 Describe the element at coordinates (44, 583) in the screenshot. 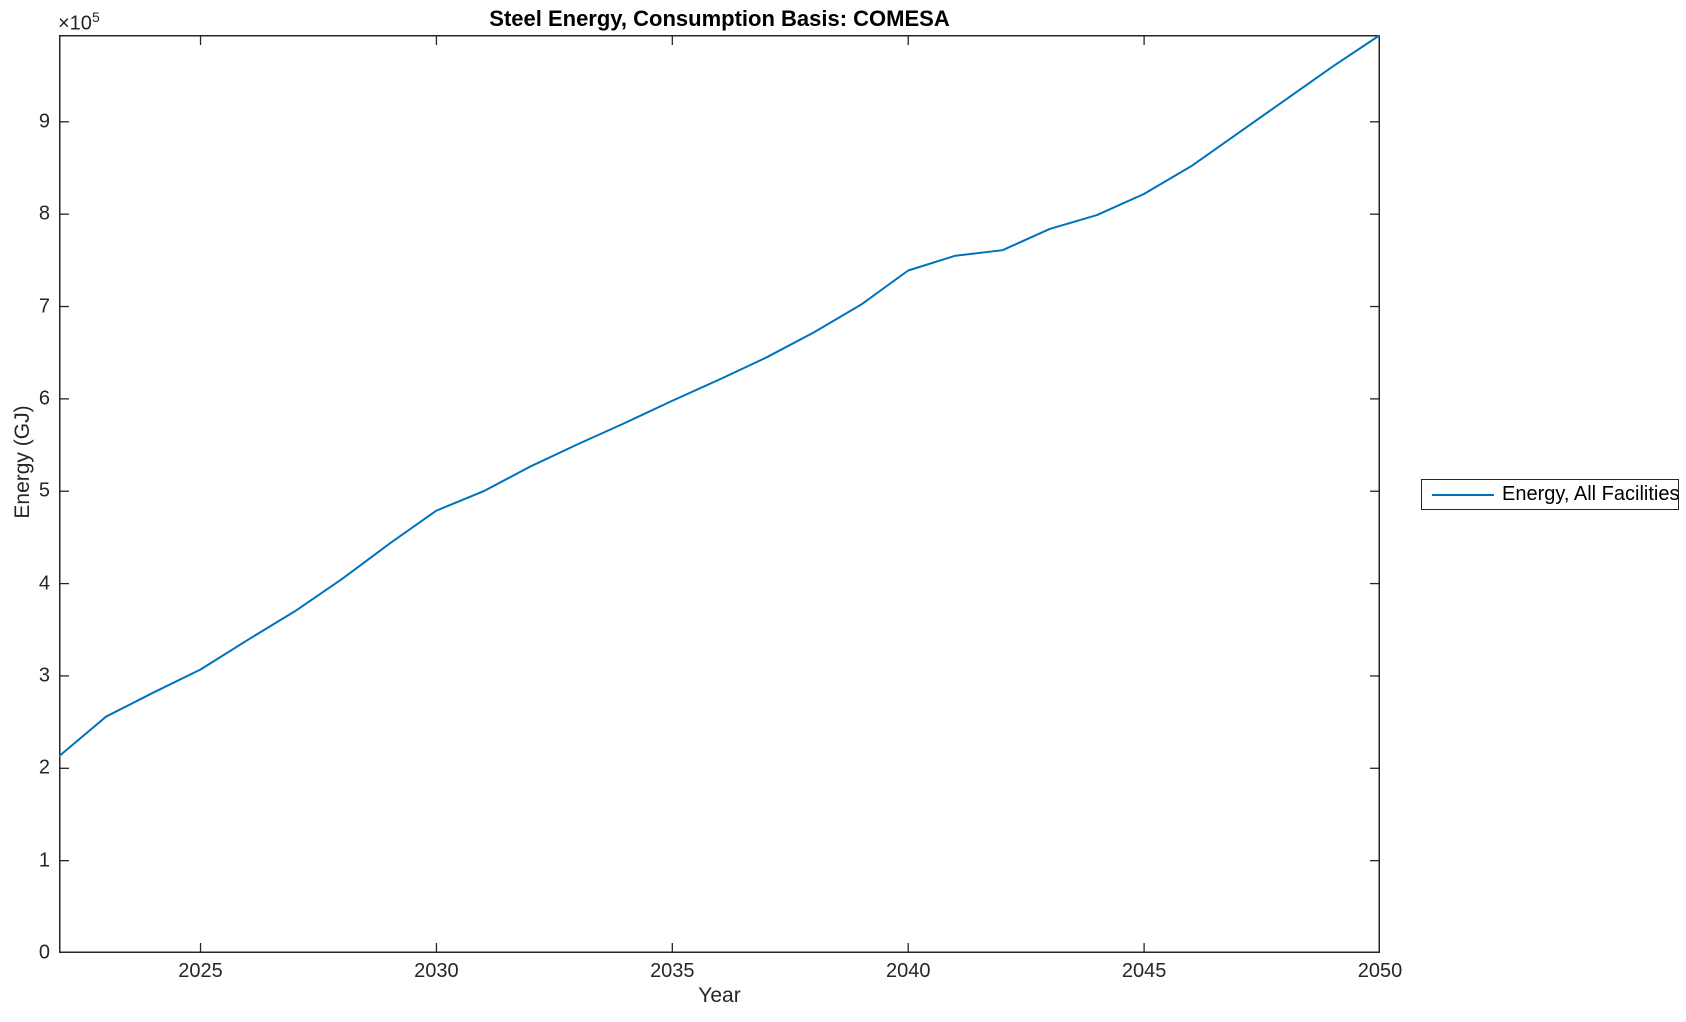

I see `y-tick-label: 4` at that location.